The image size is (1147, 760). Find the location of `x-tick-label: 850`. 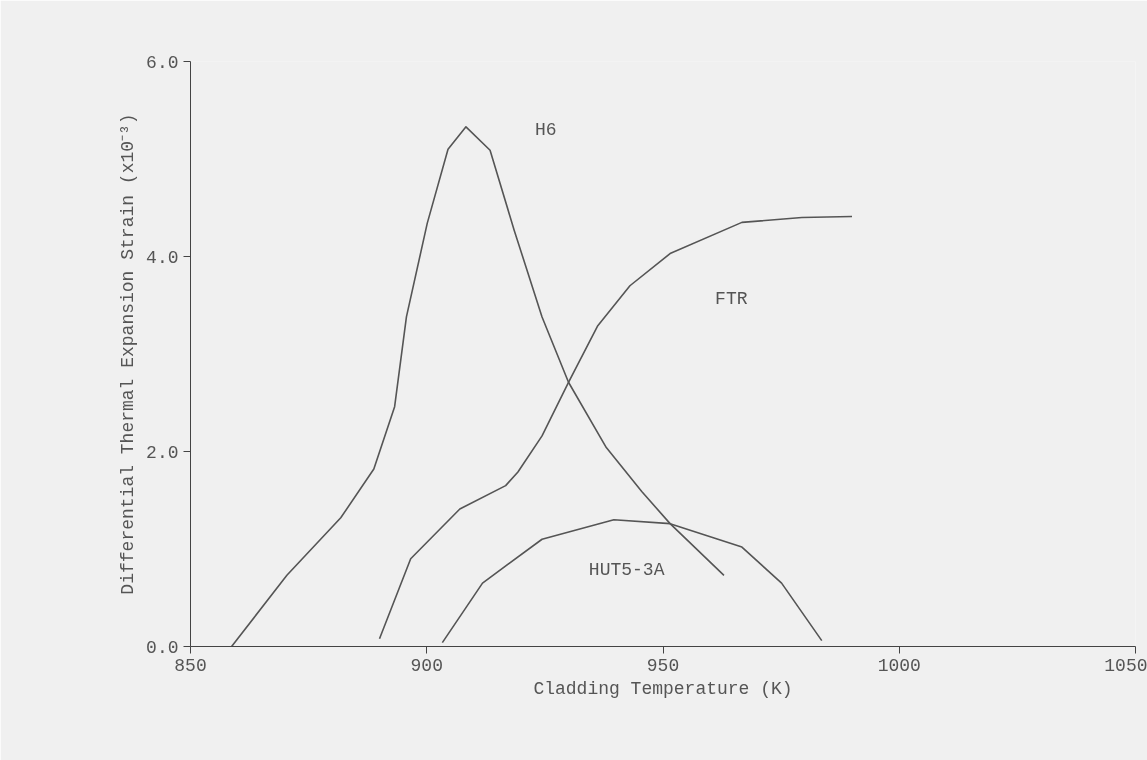

x-tick-label: 850 is located at coordinates (190, 665).